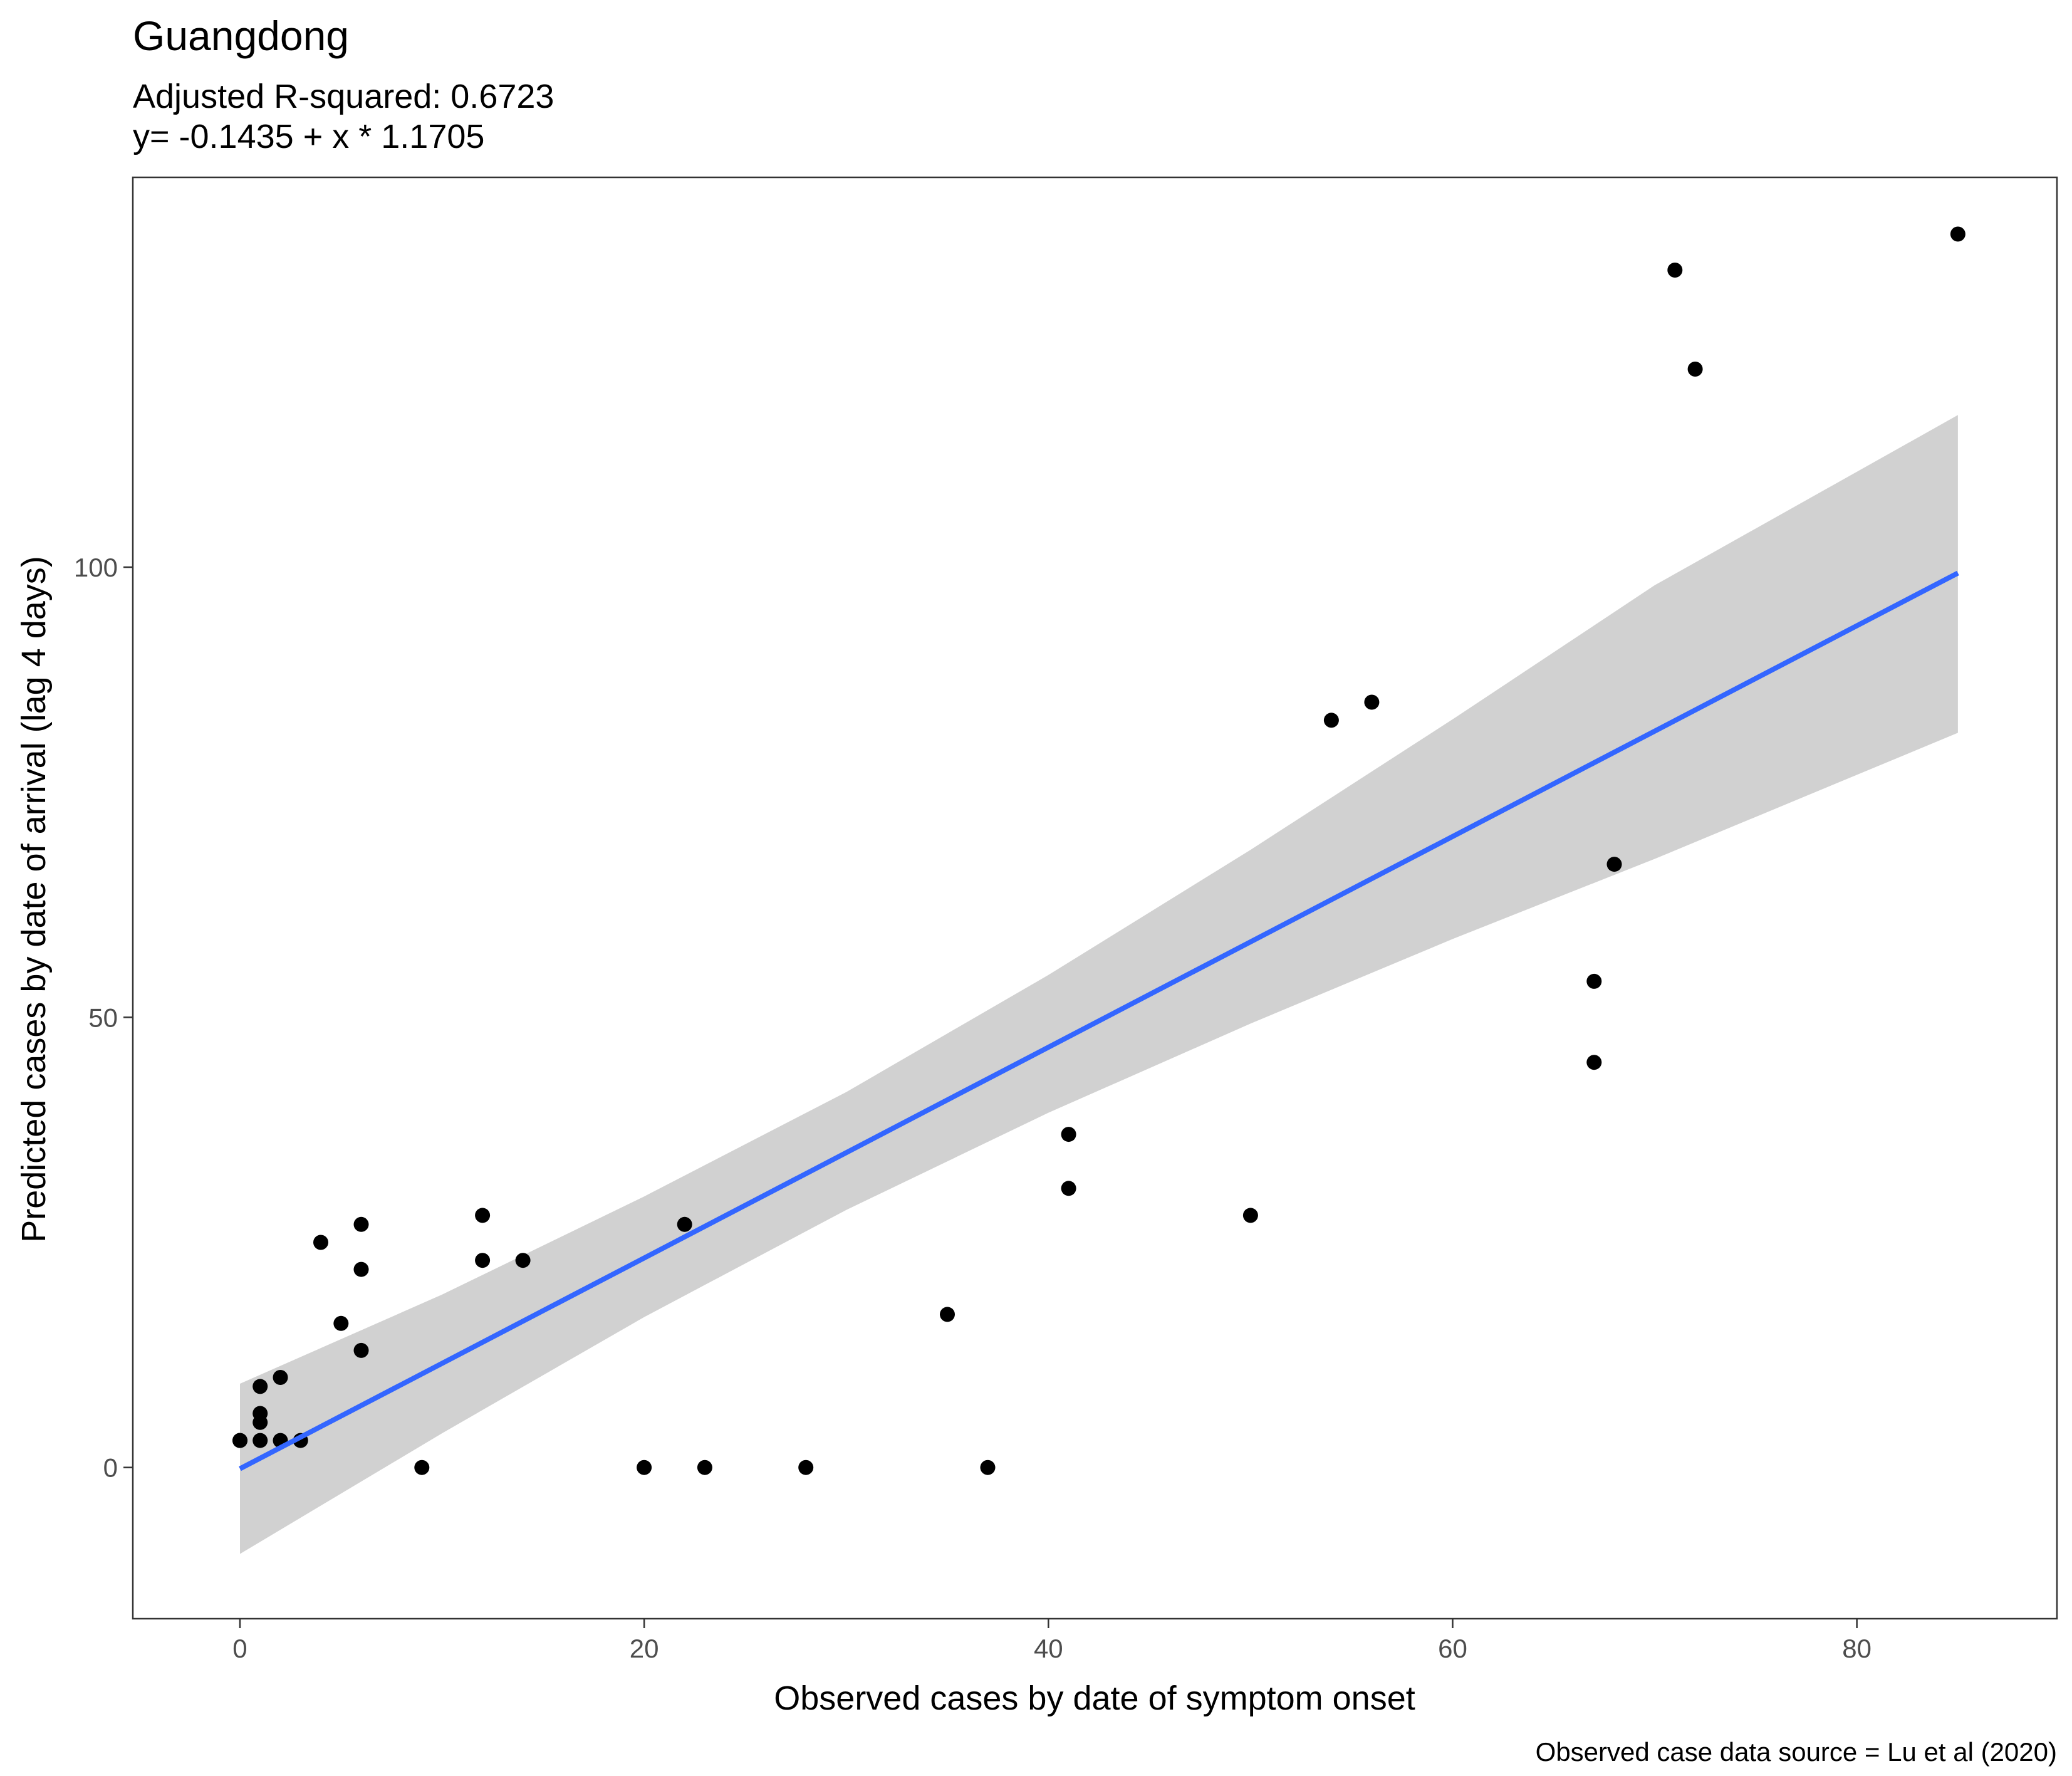 This screenshot has width=2072, height=1776. I want to click on y-tick-label: 0, so click(110, 1468).